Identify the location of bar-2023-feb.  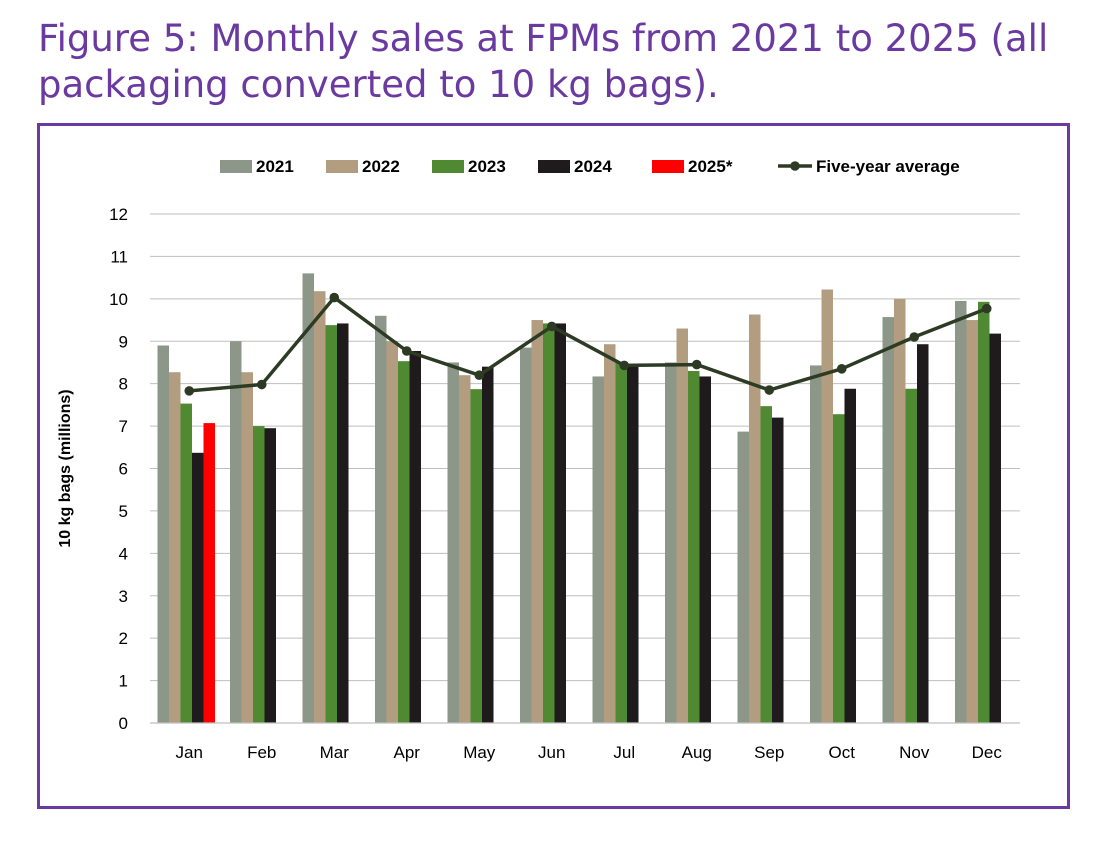
(259, 574).